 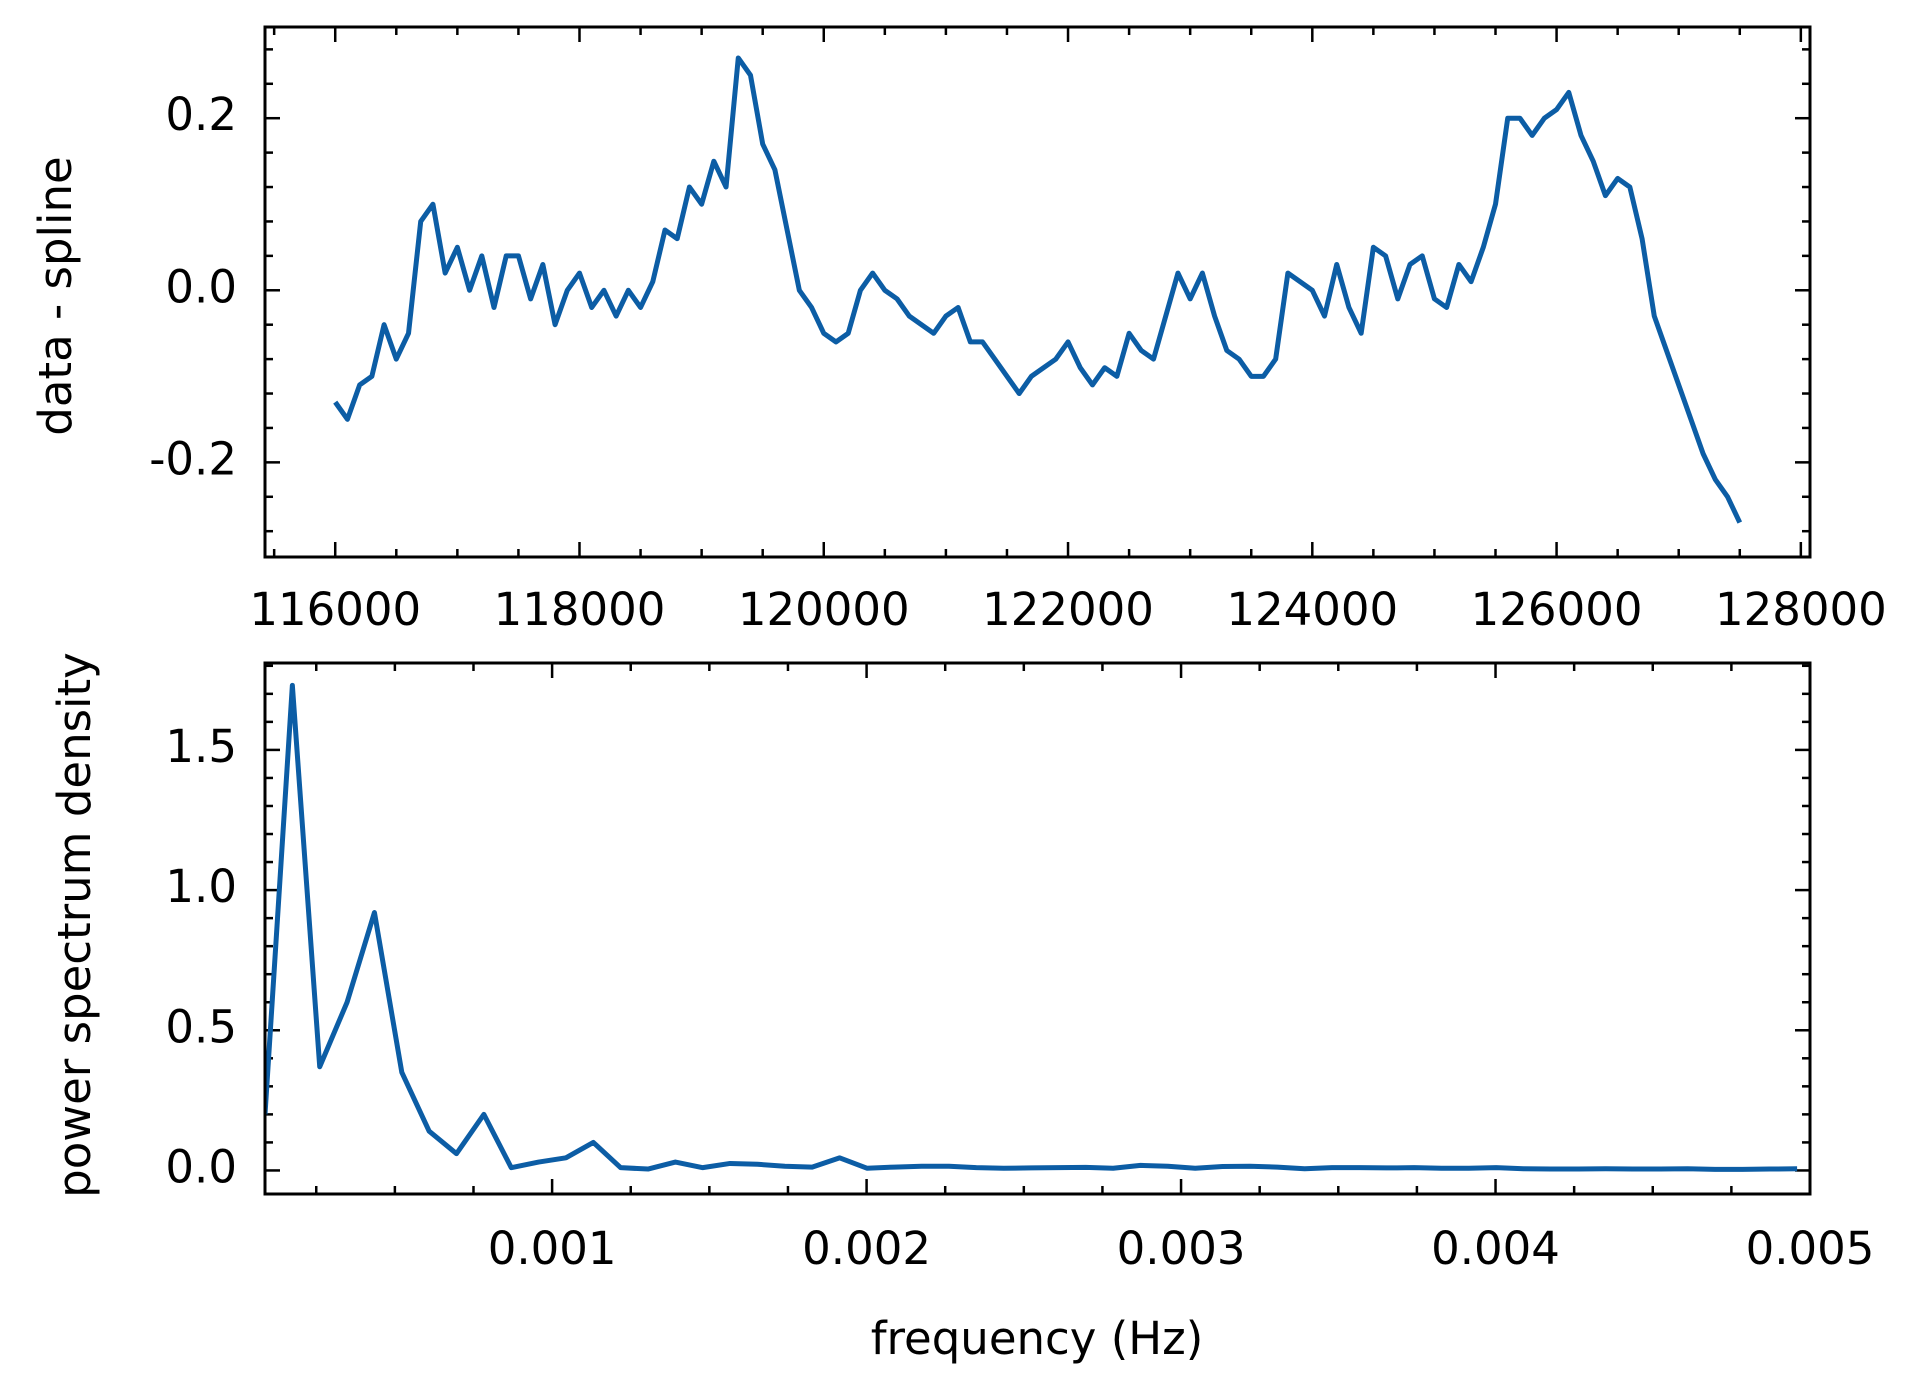 What do you see at coordinates (201, 1026) in the screenshot?
I see `y-tick-label: 0.5` at bounding box center [201, 1026].